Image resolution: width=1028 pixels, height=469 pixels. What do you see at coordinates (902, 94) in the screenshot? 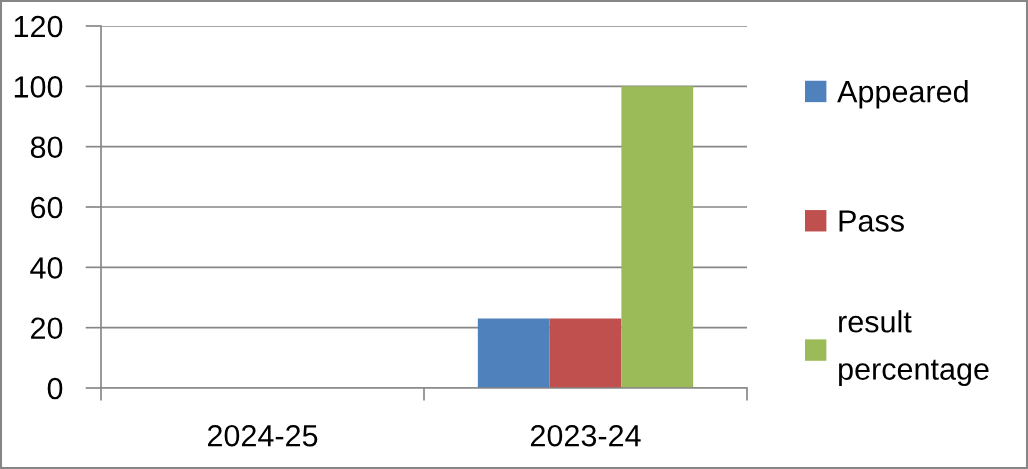
I see `legend-label: Appeared` at bounding box center [902, 94].